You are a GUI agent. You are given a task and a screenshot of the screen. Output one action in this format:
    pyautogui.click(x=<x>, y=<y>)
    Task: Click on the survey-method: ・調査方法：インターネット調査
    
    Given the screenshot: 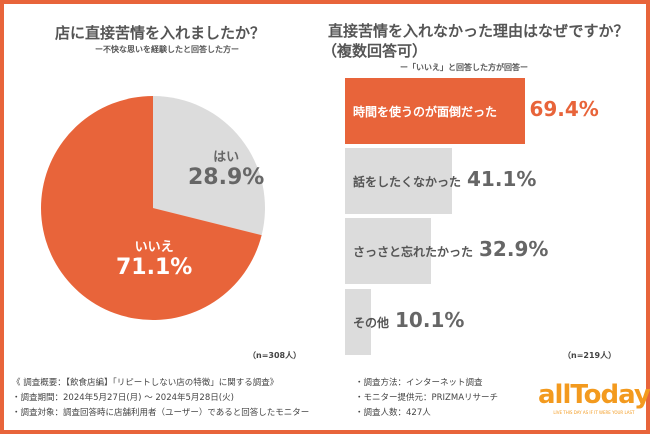 What is the action you would take?
    pyautogui.click(x=419, y=383)
    